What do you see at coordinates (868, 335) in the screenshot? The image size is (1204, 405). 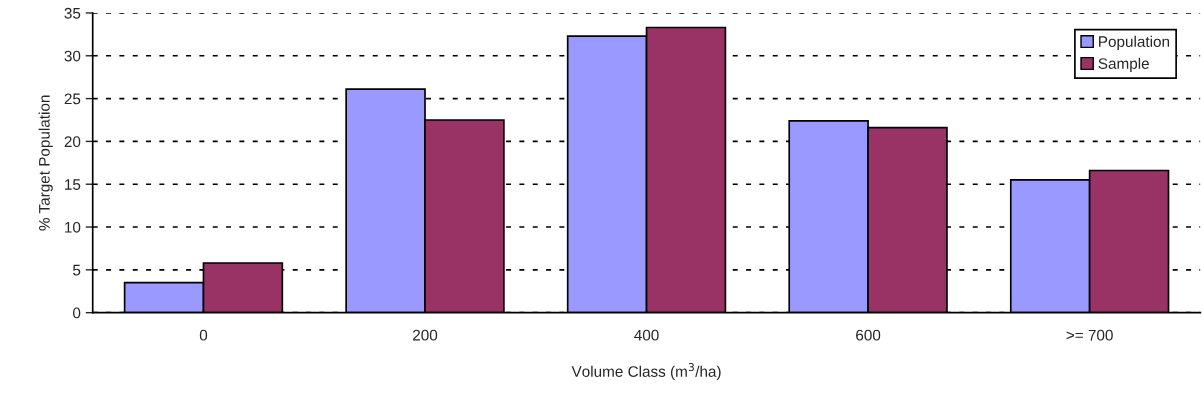 I see `x-tick-label: 600` at bounding box center [868, 335].